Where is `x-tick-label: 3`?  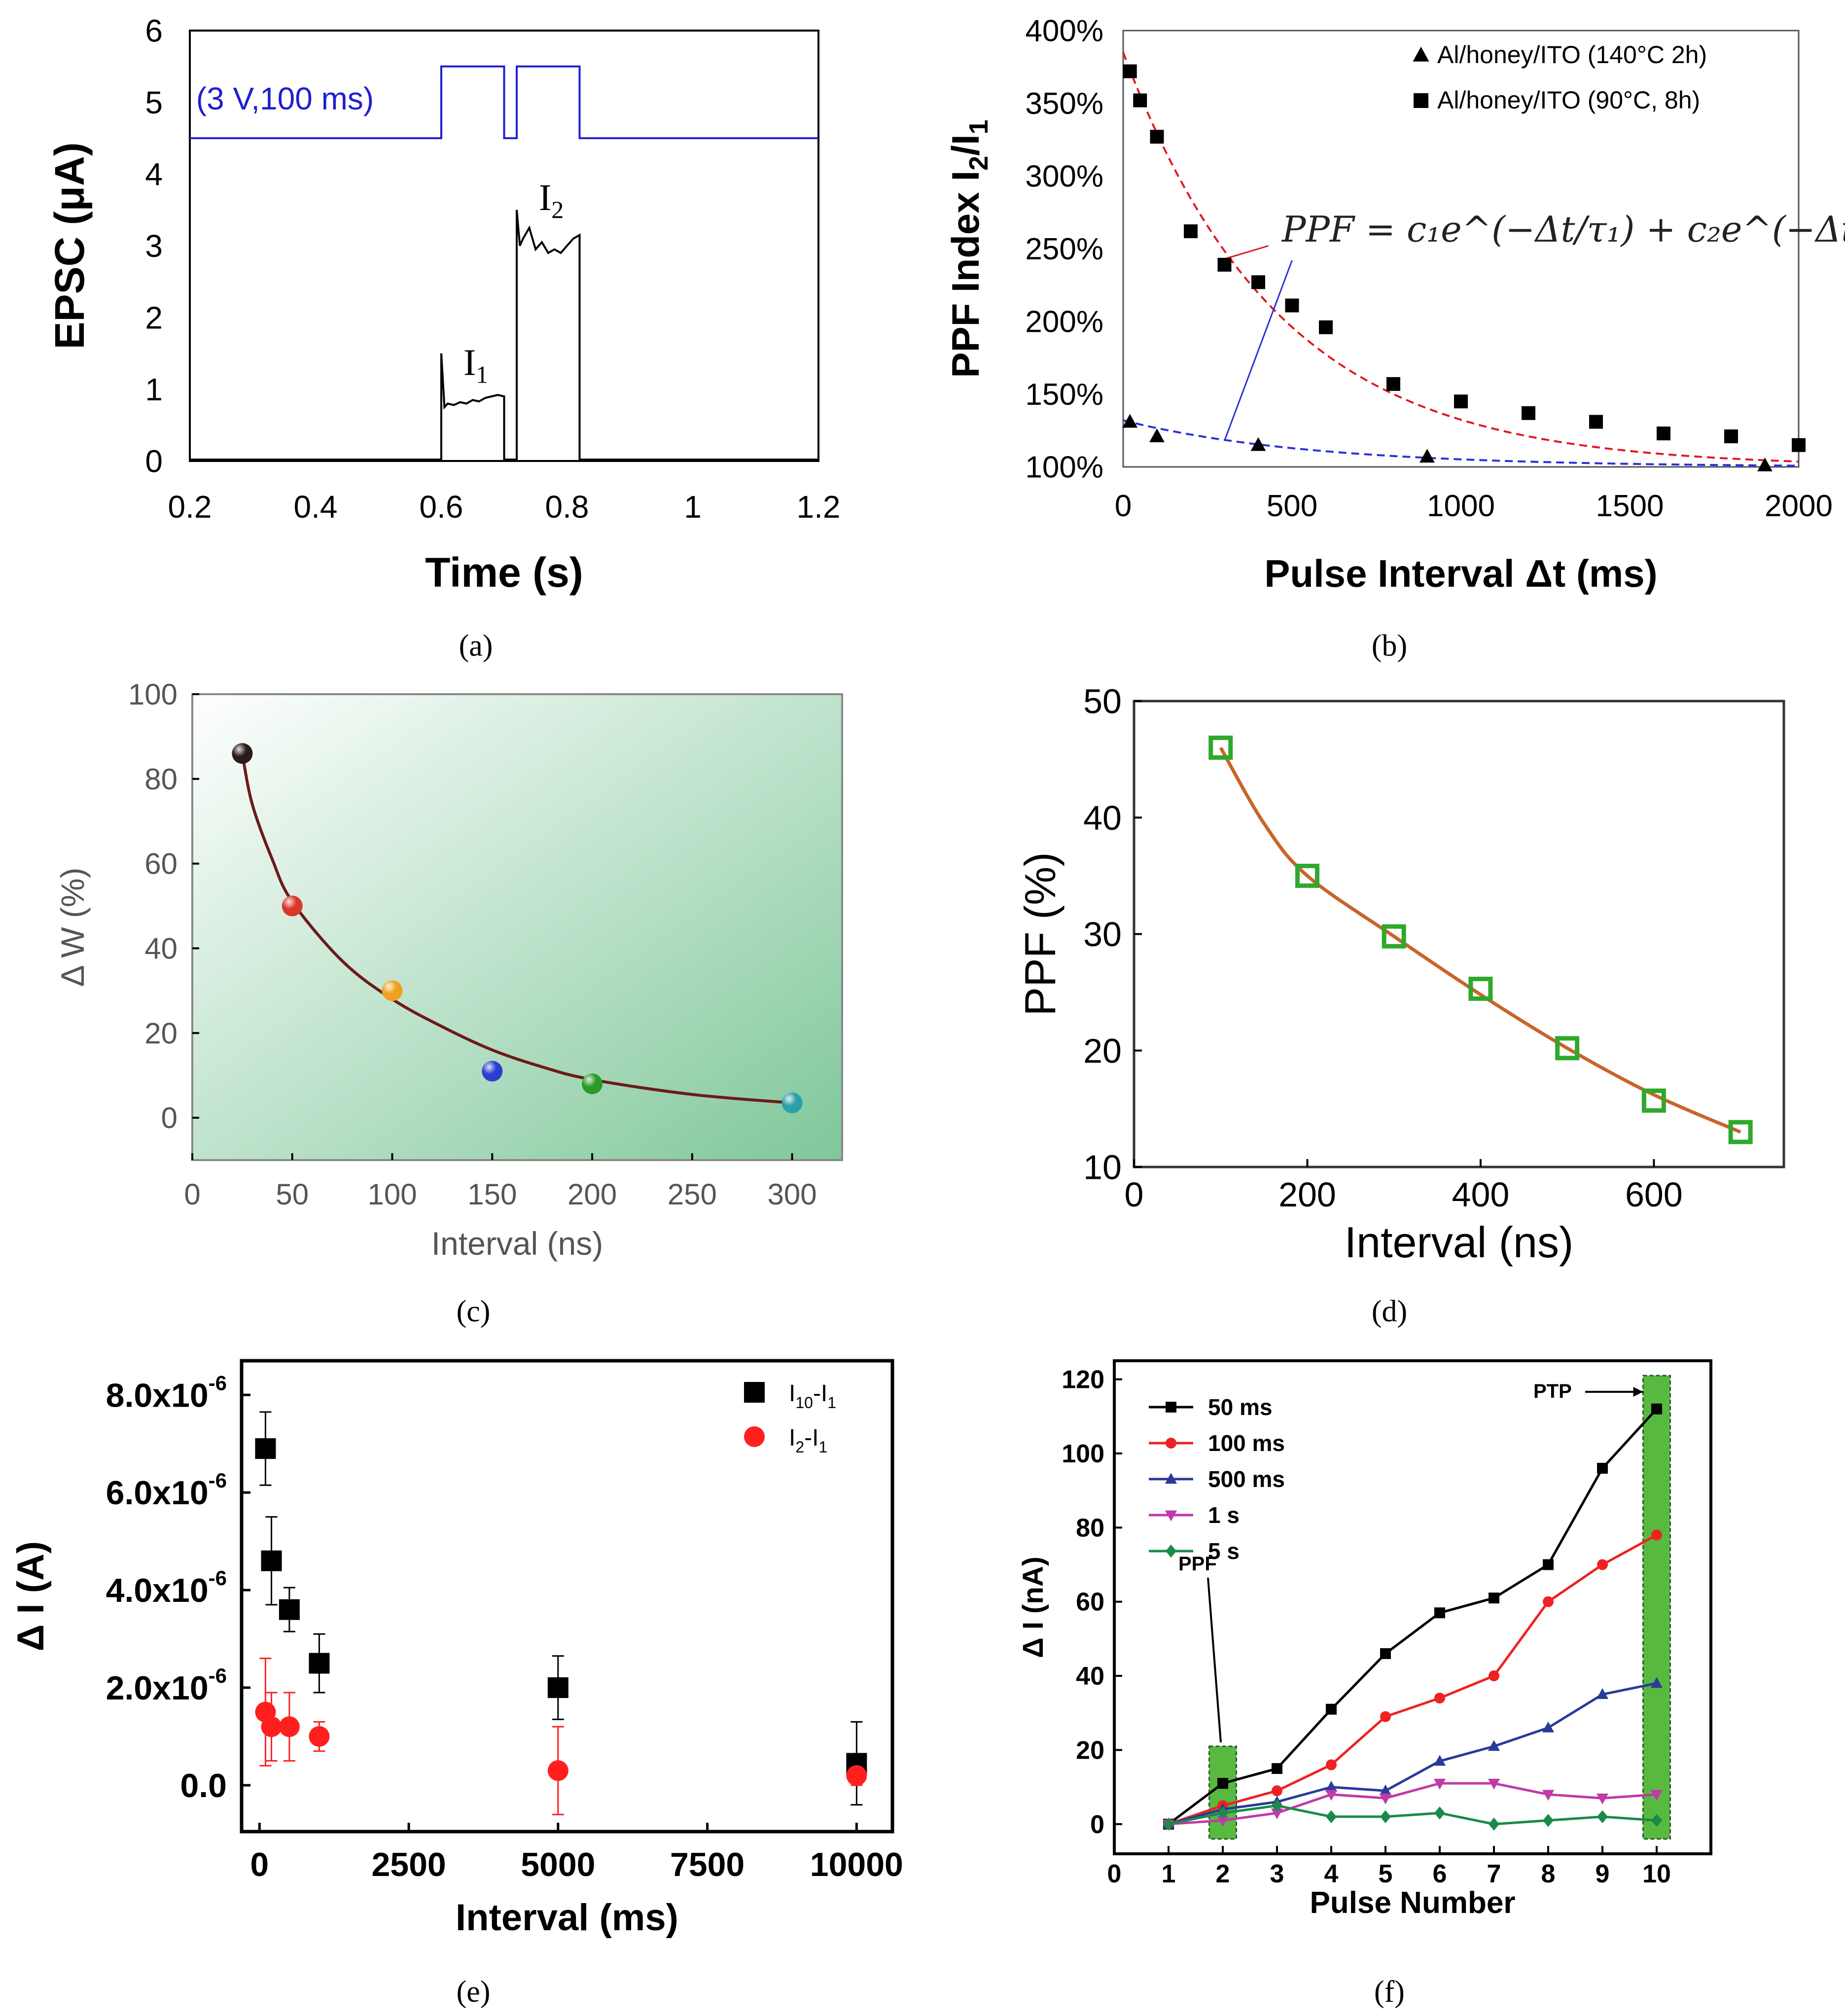 x-tick-label: 3 is located at coordinates (1277, 1874).